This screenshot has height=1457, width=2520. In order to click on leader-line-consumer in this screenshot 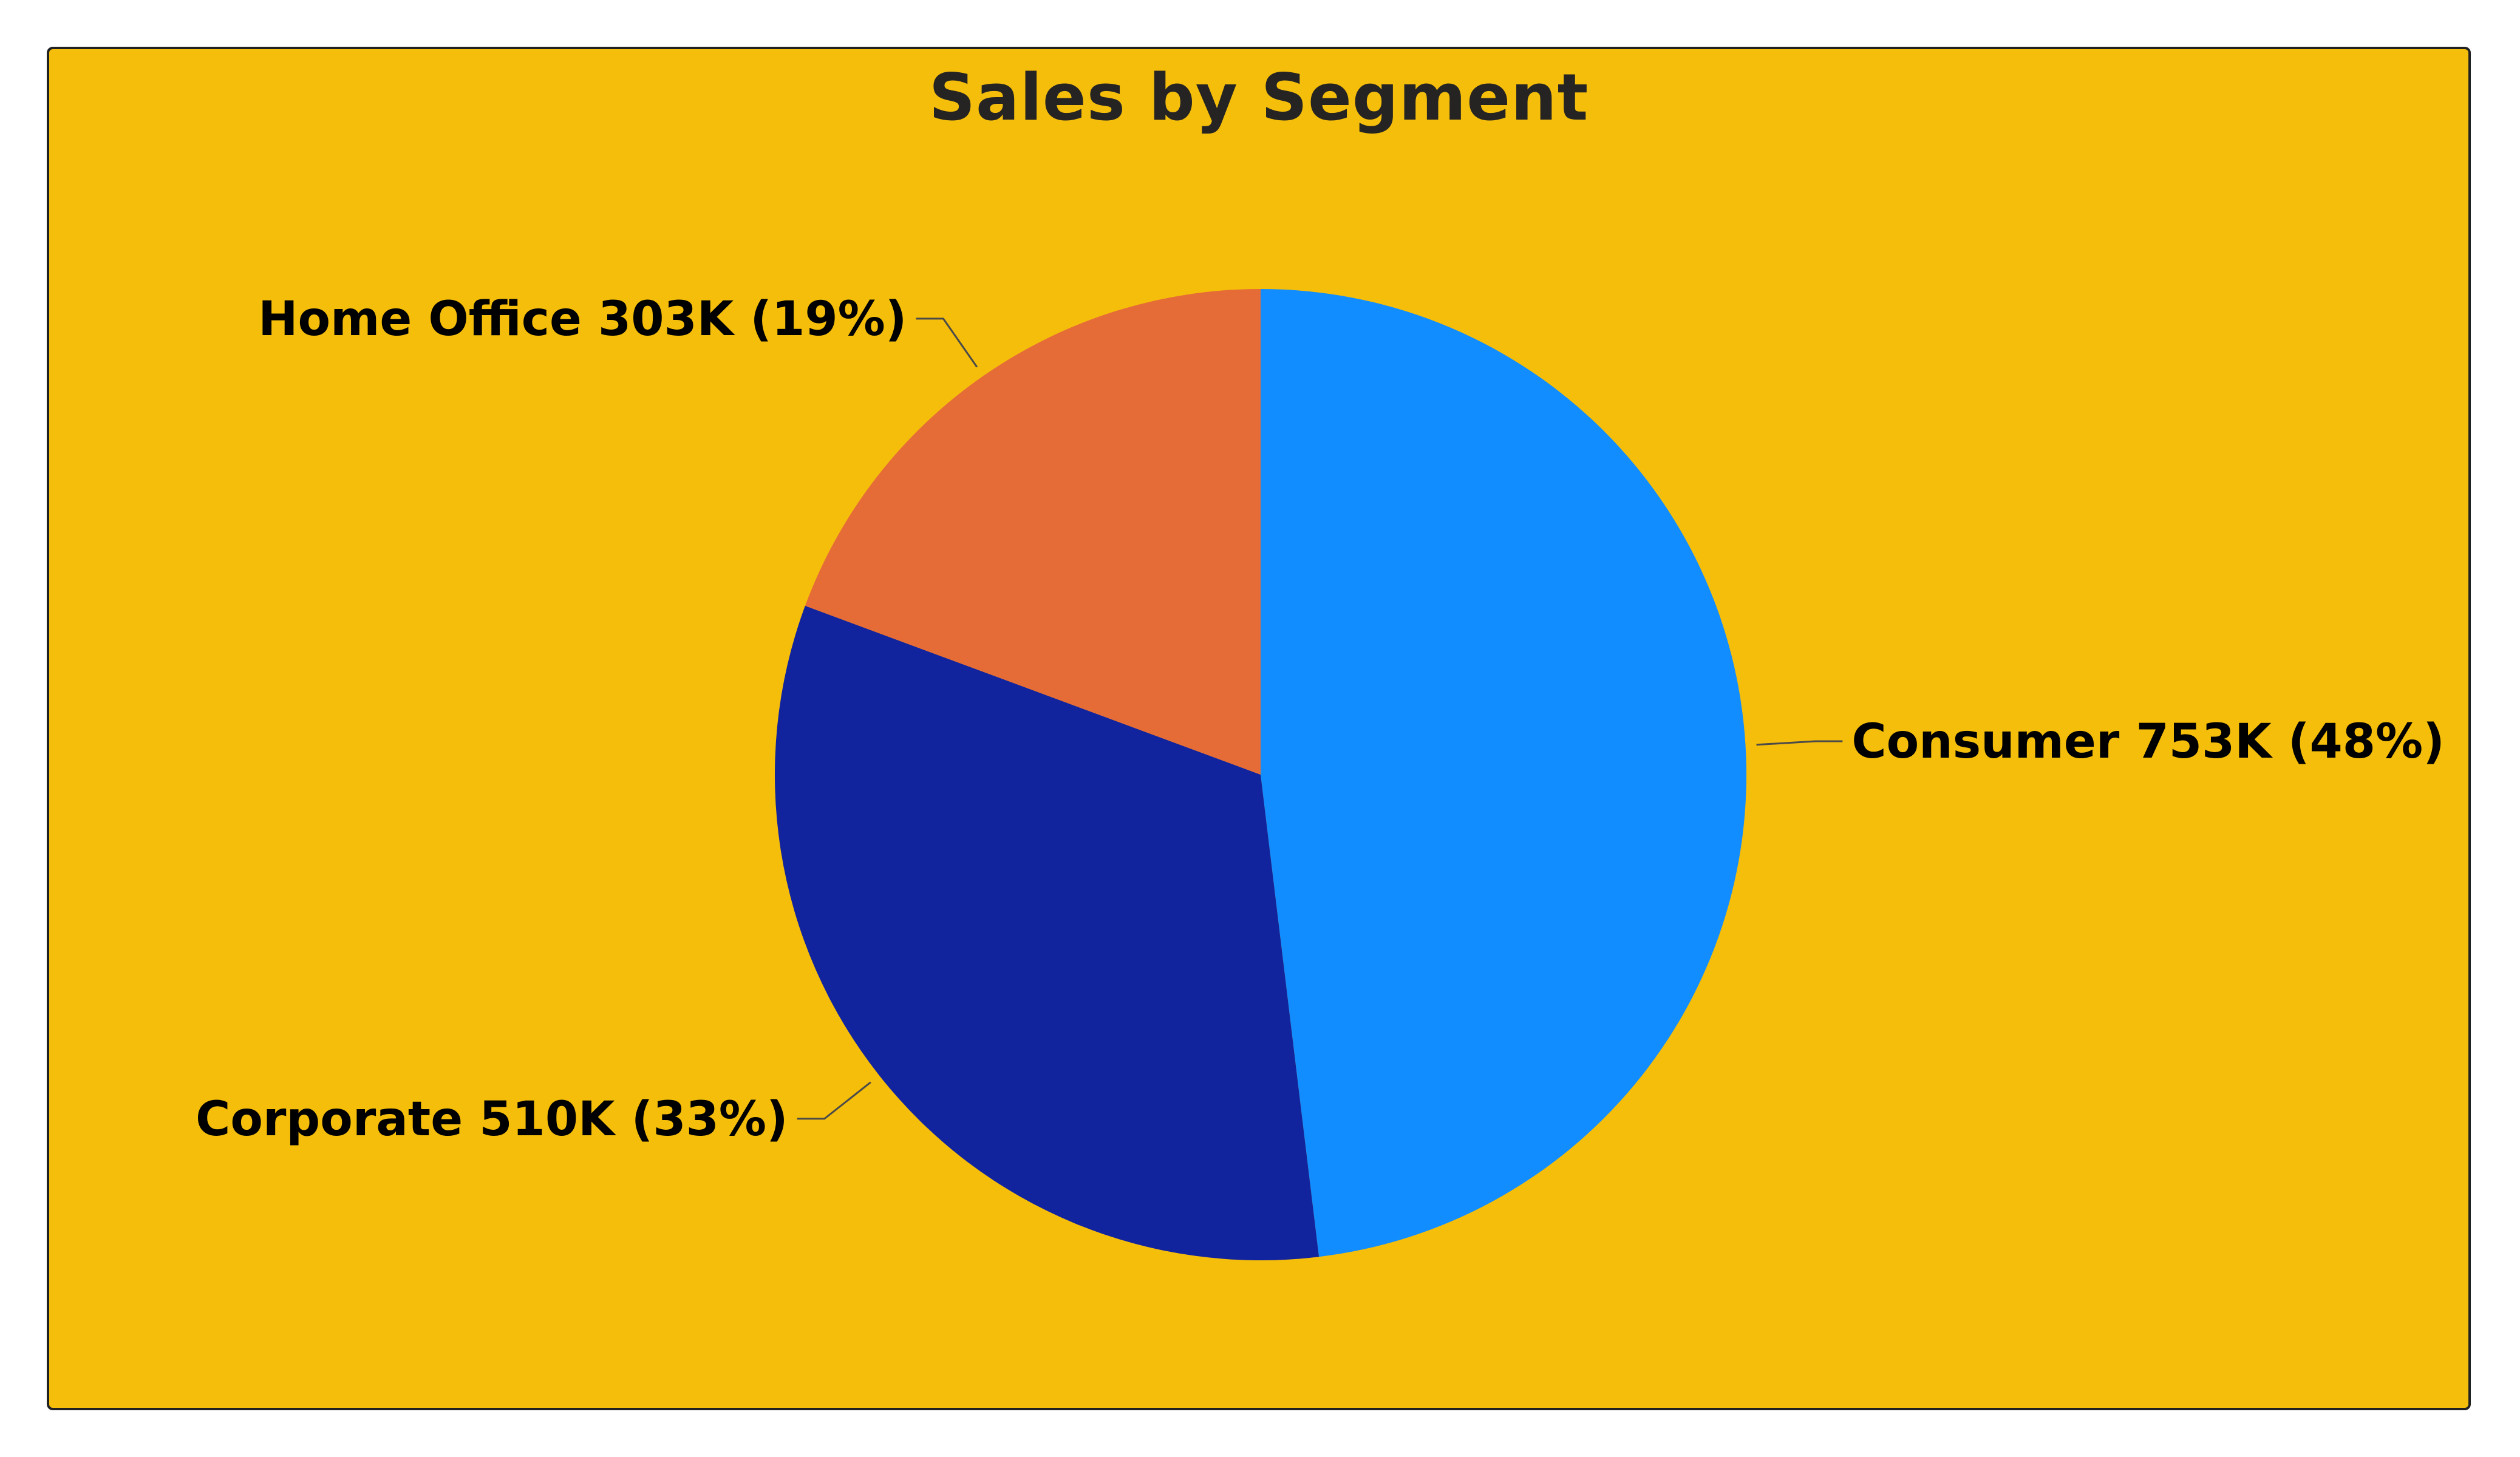, I will do `click(1799, 743)`.